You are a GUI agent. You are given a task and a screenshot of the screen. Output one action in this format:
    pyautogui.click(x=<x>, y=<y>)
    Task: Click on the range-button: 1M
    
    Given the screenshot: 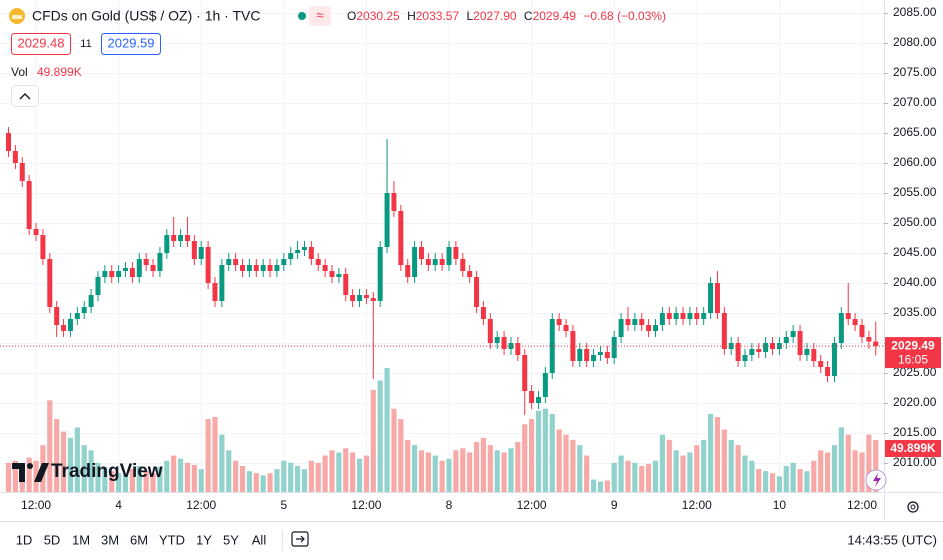 What is the action you would take?
    pyautogui.click(x=81, y=539)
    